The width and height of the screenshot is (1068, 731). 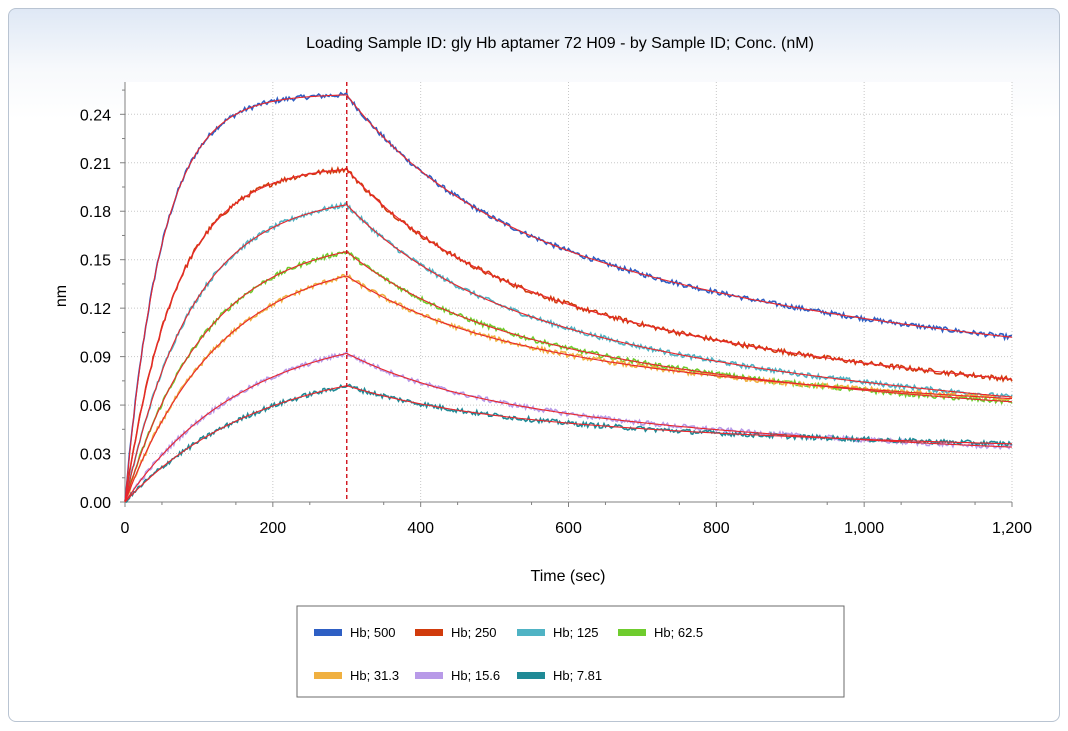 What do you see at coordinates (95, 406) in the screenshot?
I see `y-tick-label: 0.06` at bounding box center [95, 406].